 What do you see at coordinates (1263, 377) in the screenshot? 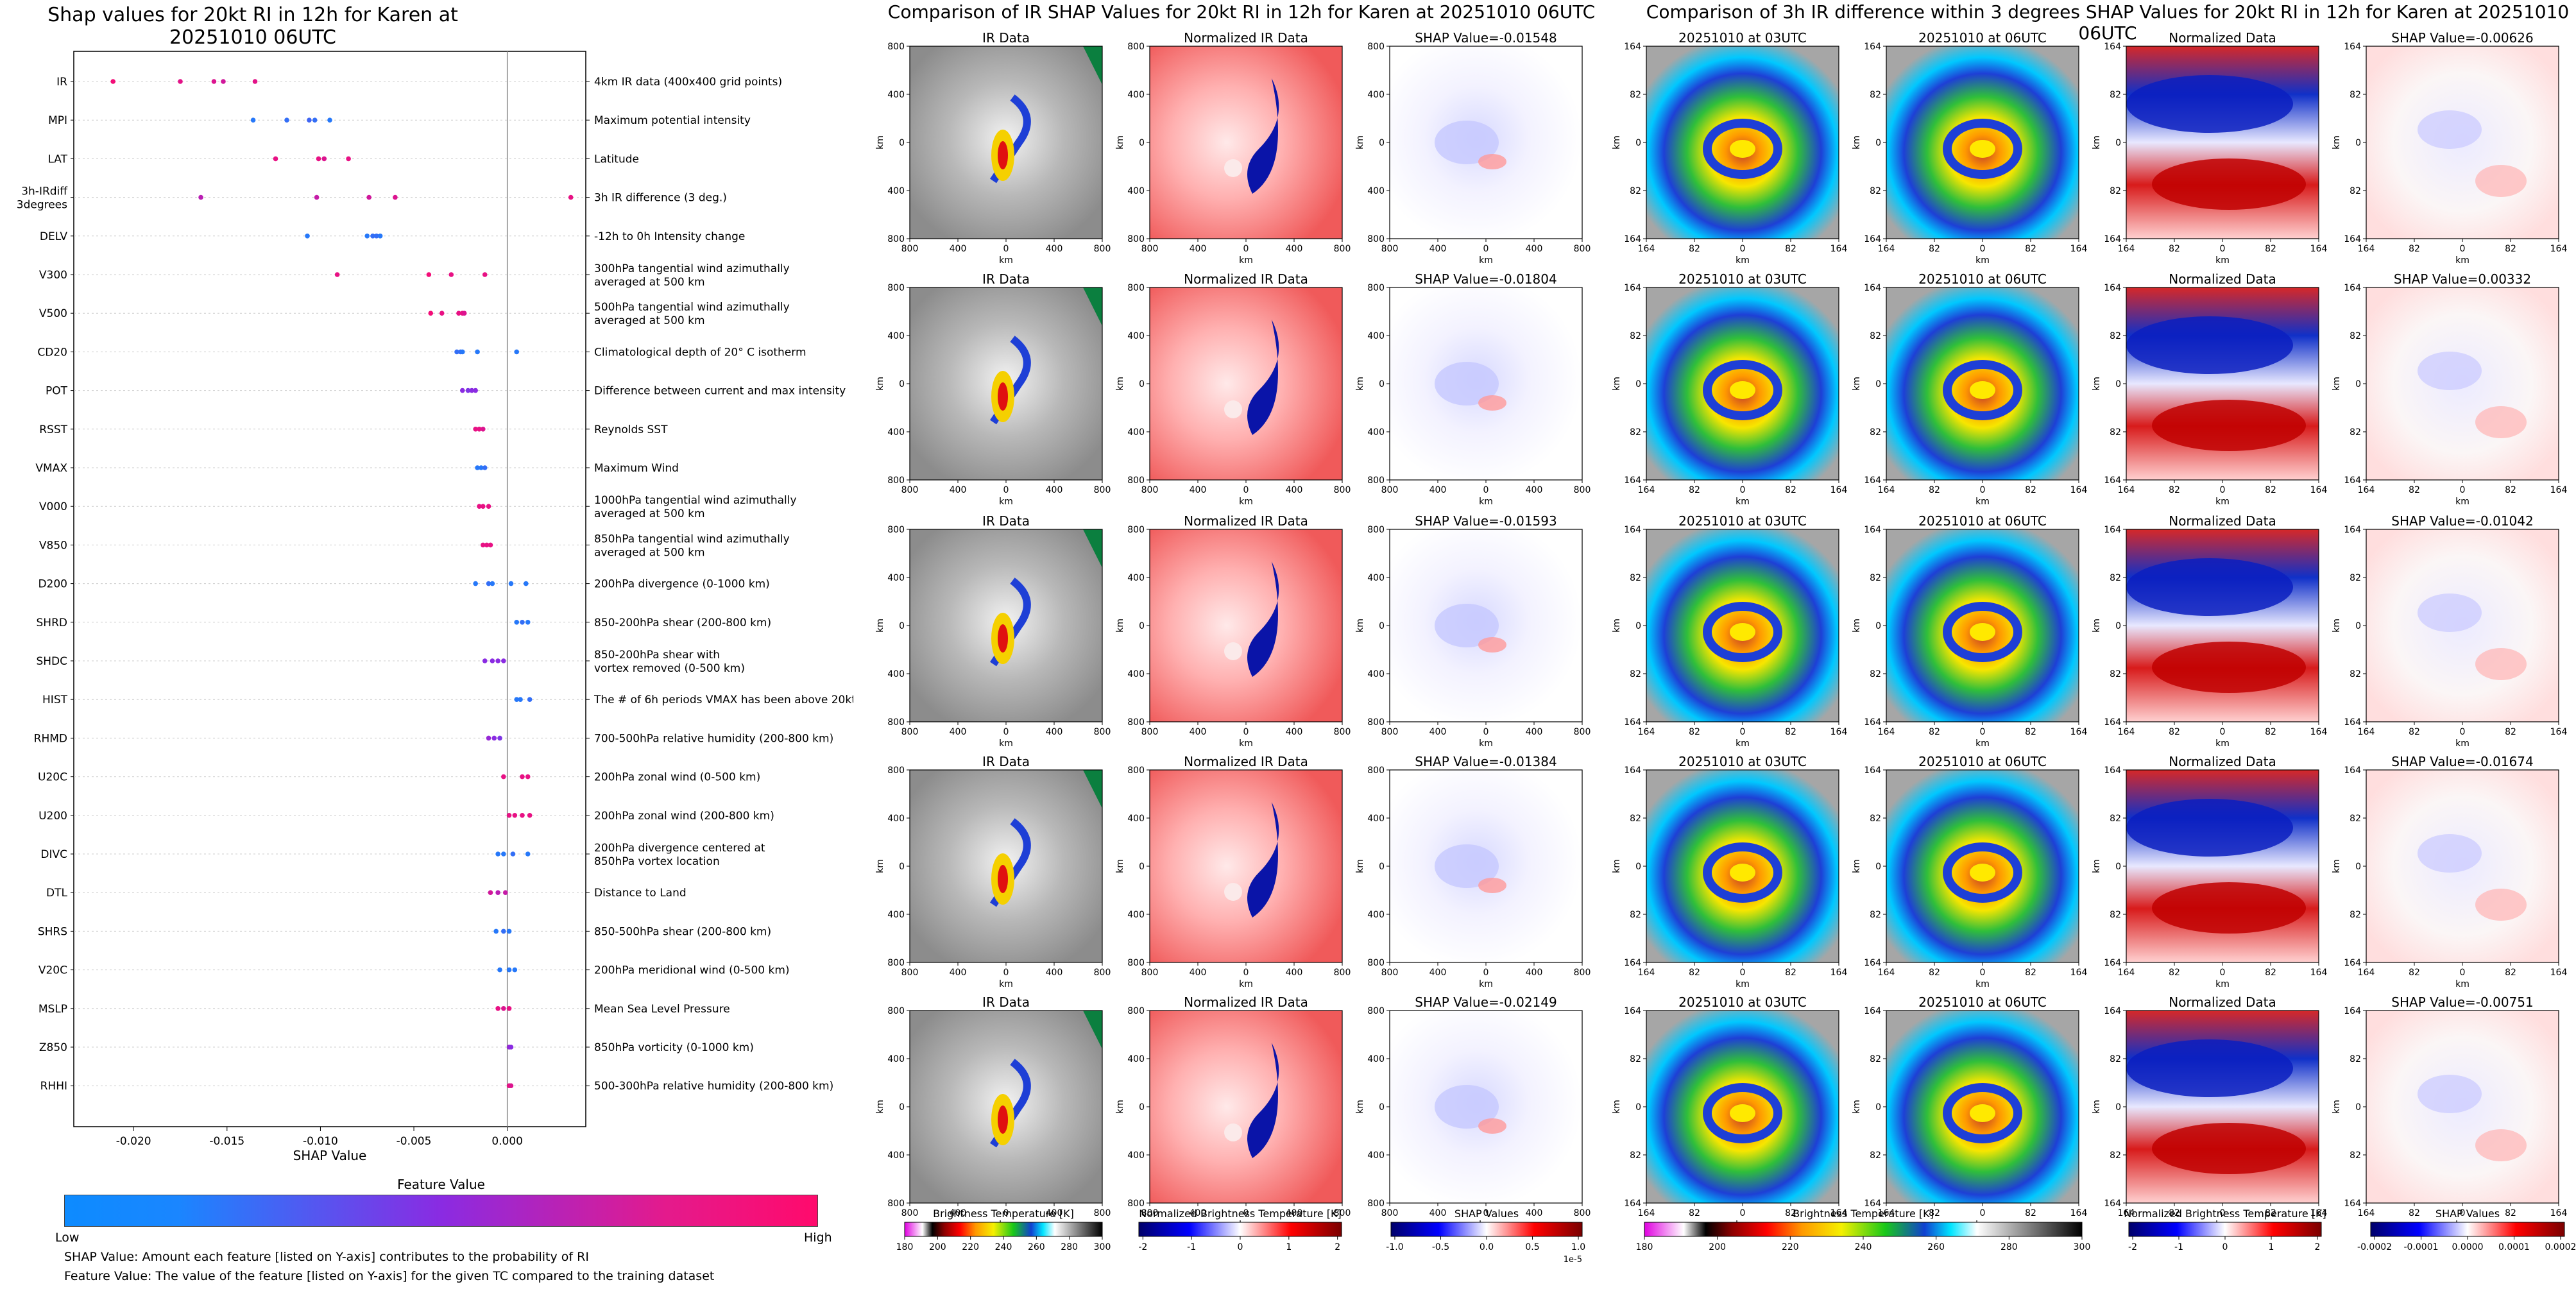
I see `cloud-band` at bounding box center [1263, 377].